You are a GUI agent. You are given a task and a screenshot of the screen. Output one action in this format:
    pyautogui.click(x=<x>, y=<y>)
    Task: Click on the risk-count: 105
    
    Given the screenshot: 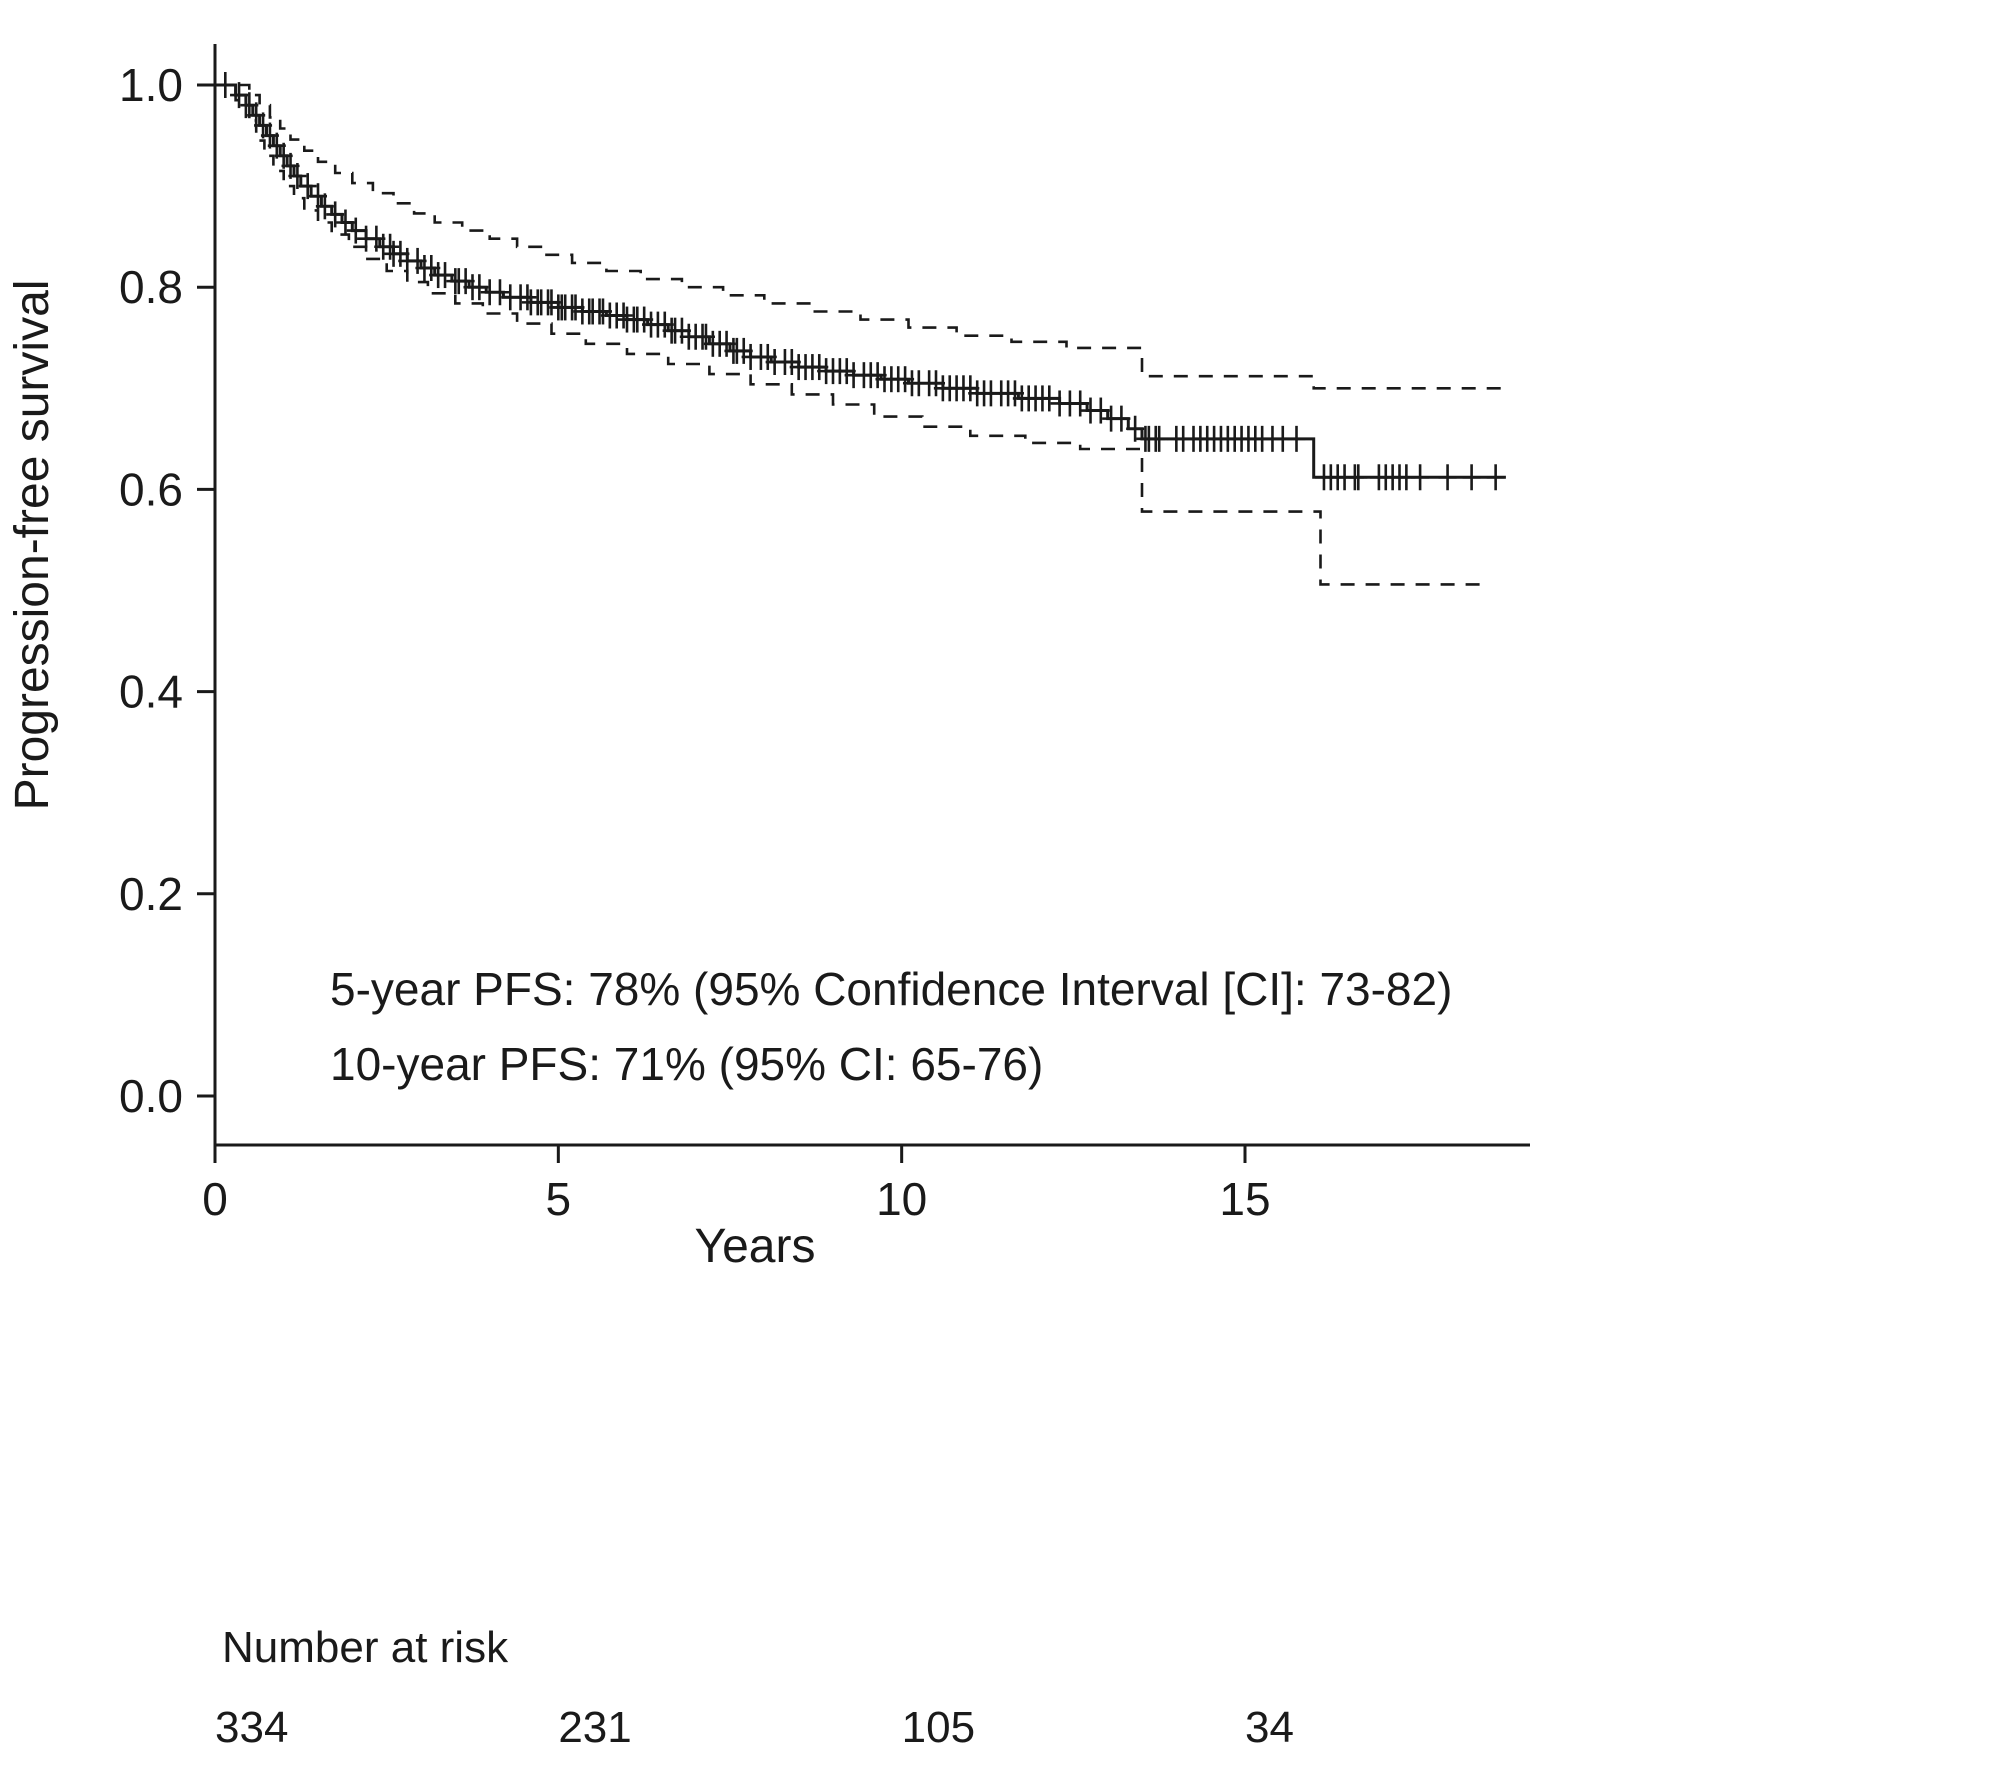 What is the action you would take?
    pyautogui.click(x=938, y=1727)
    